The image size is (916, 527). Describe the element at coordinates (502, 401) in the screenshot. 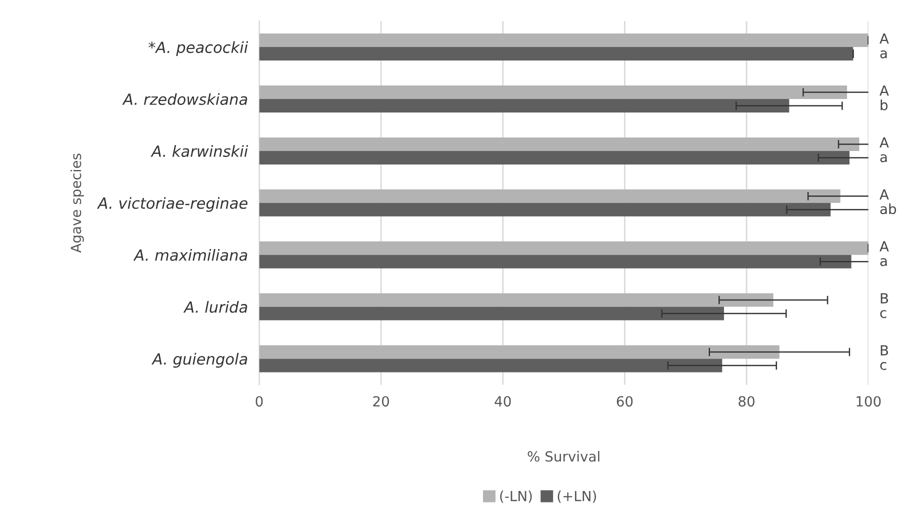

I see `x-tick-label: 40` at that location.